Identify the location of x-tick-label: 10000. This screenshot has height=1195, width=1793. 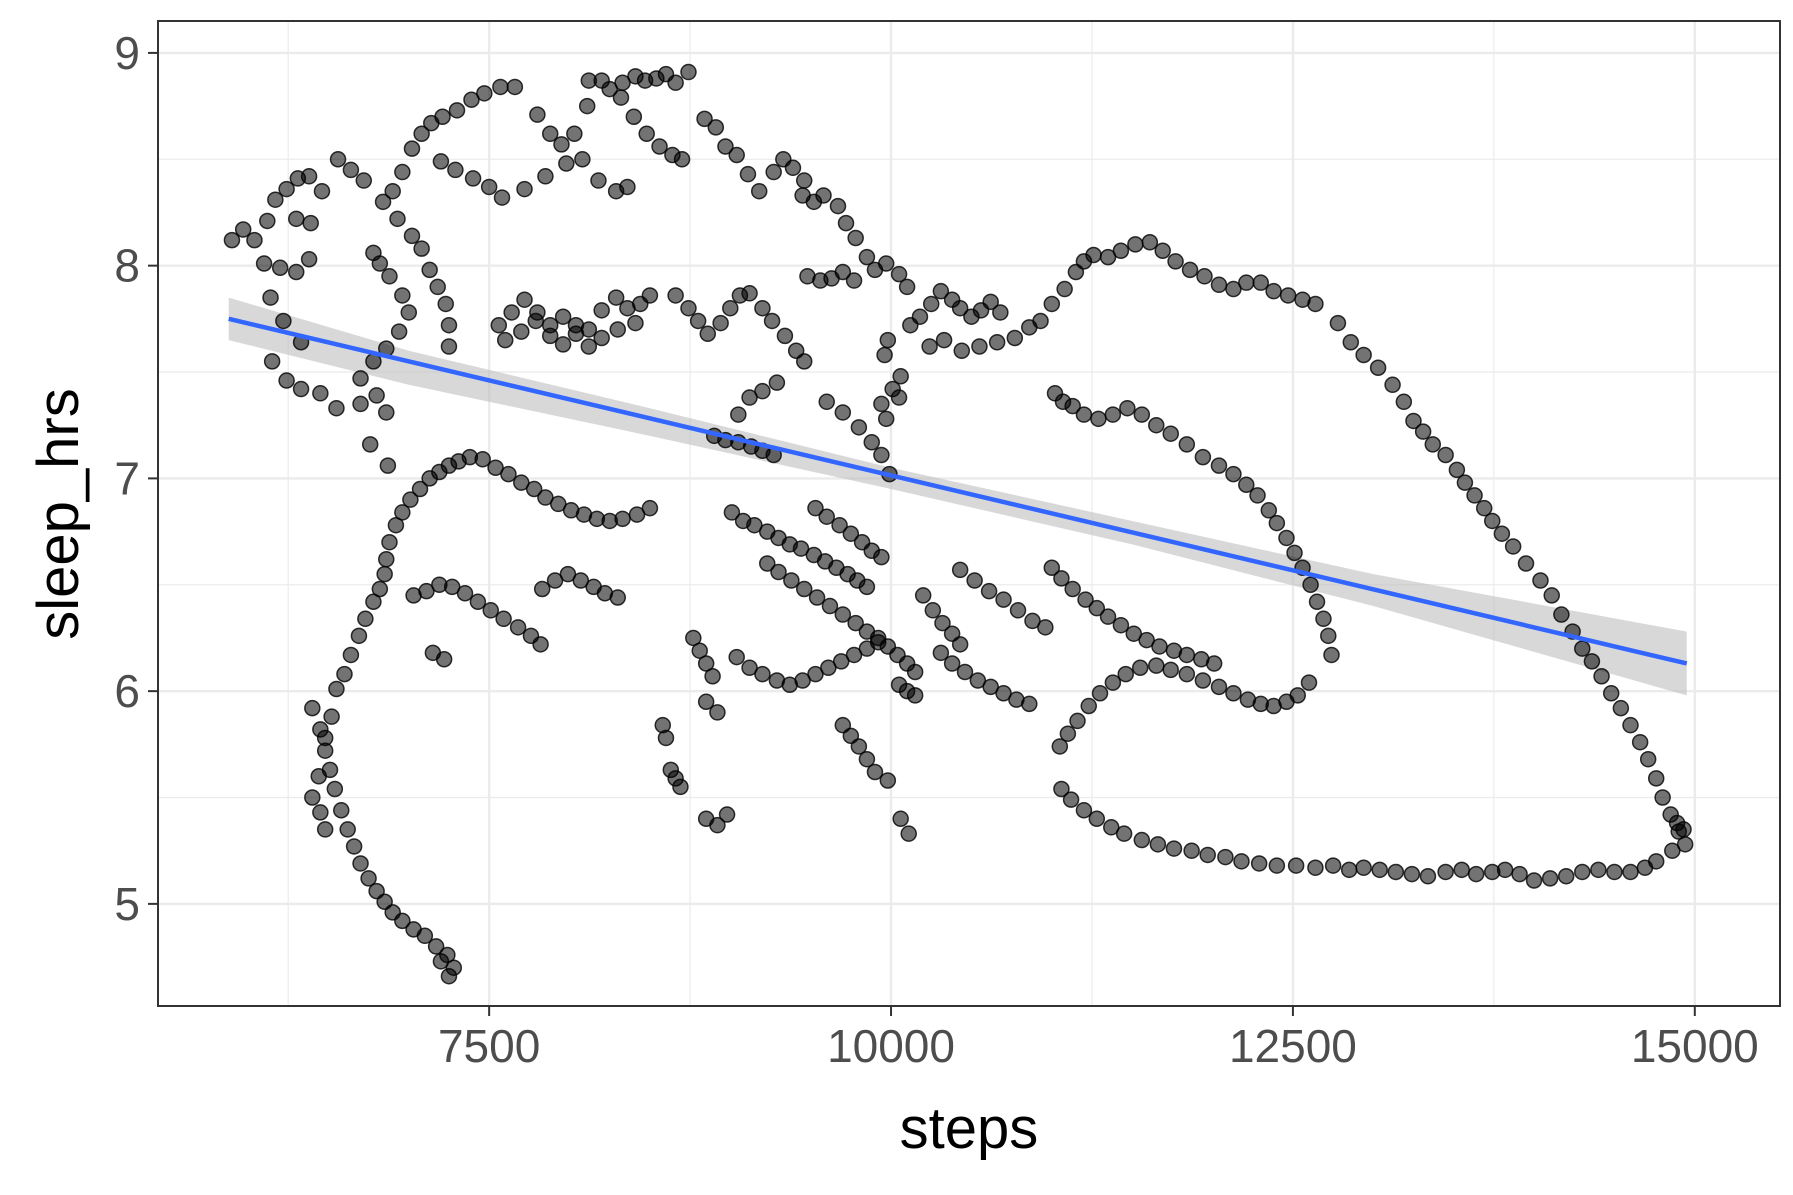
(891, 1046).